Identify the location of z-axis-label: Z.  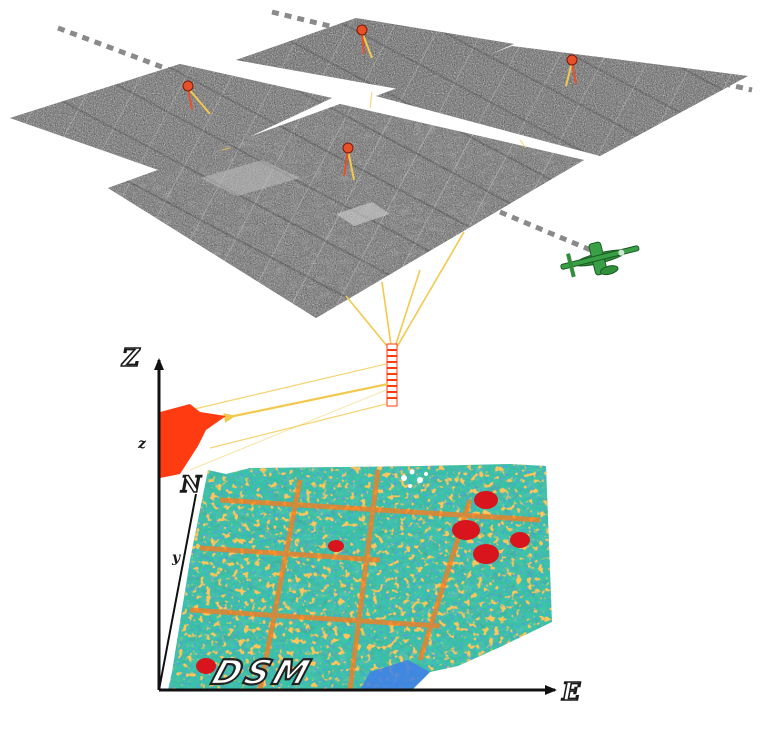
(131, 357).